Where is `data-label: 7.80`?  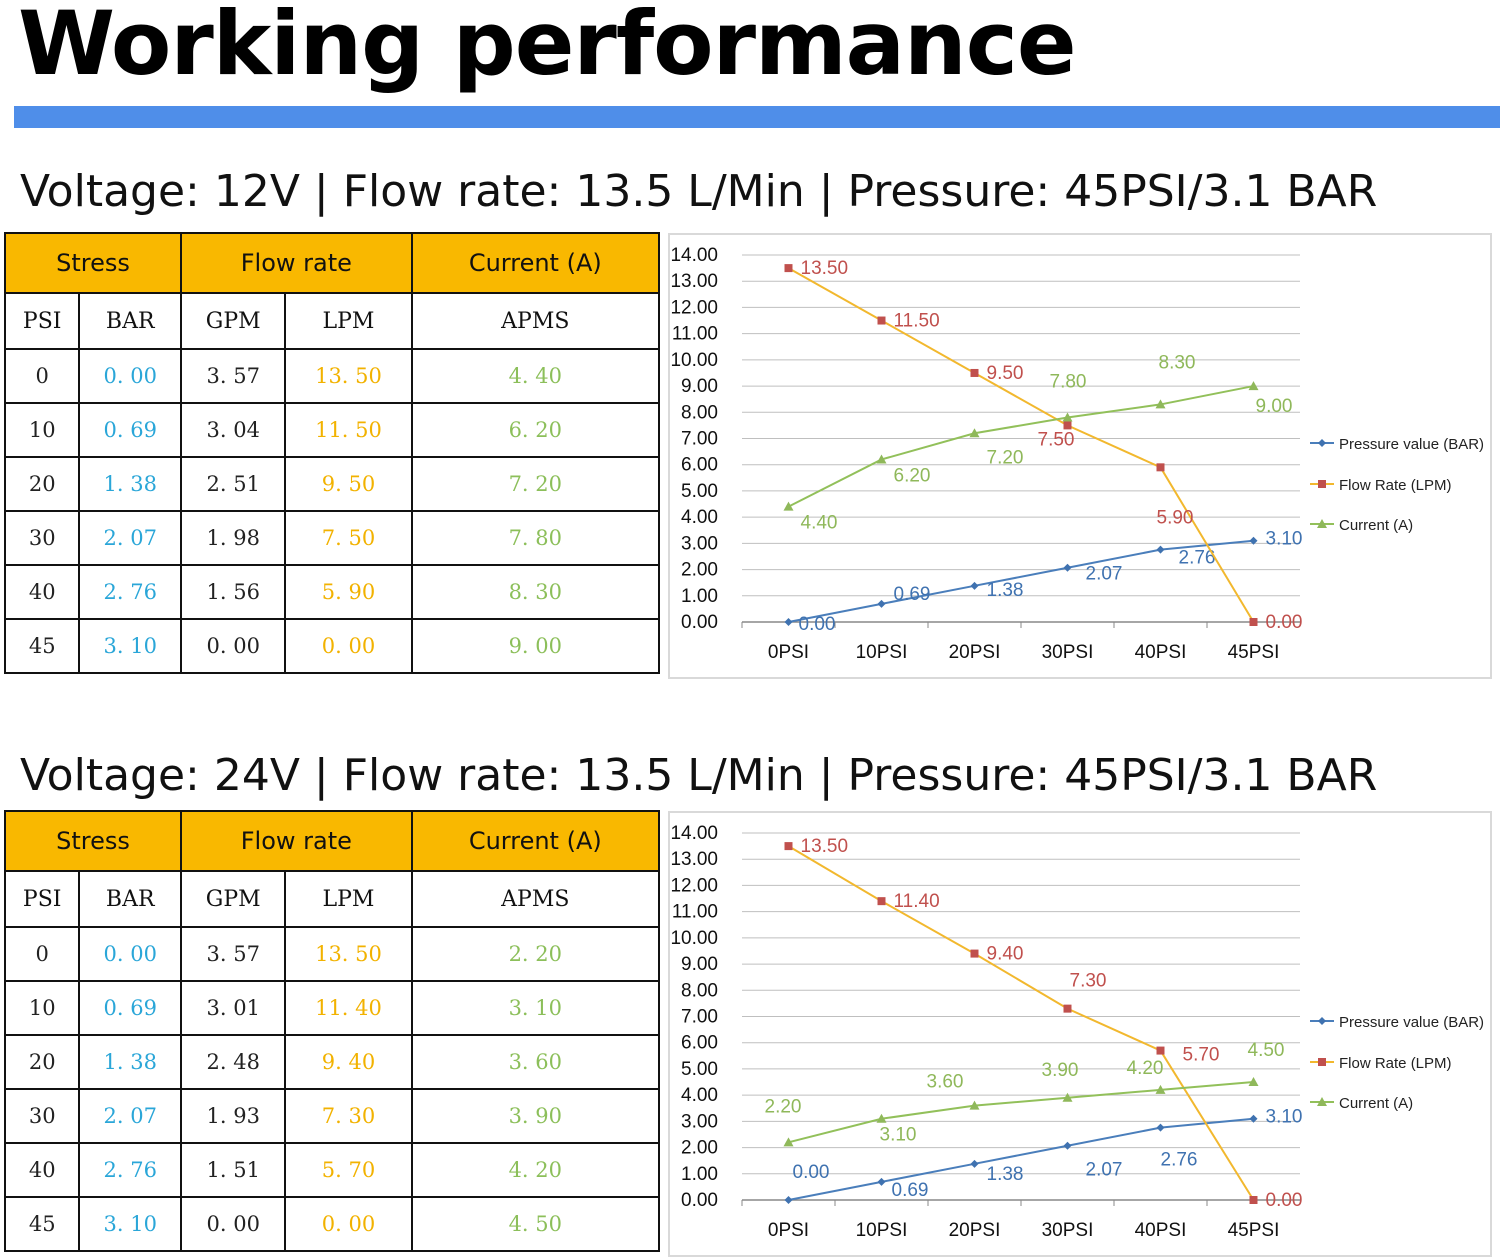 data-label: 7.80 is located at coordinates (1068, 382).